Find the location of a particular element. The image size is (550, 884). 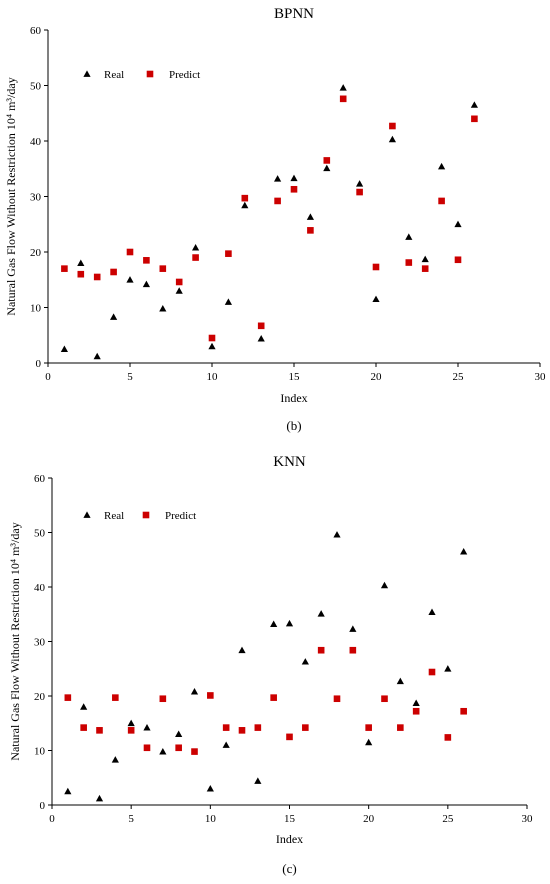

x-tick-label: 25 is located at coordinates (459, 377).